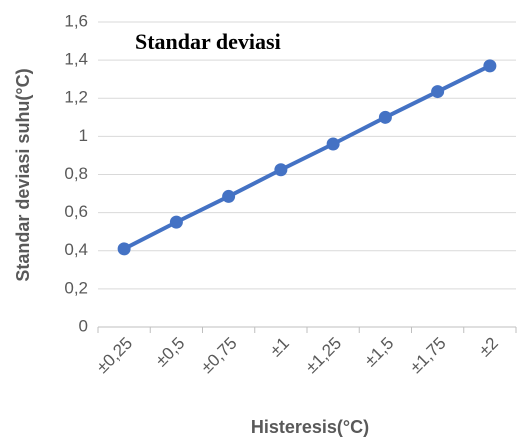 This screenshot has height=441, width=518. Describe the element at coordinates (76, 249) in the screenshot. I see `y-tick-label: 0,4` at that location.